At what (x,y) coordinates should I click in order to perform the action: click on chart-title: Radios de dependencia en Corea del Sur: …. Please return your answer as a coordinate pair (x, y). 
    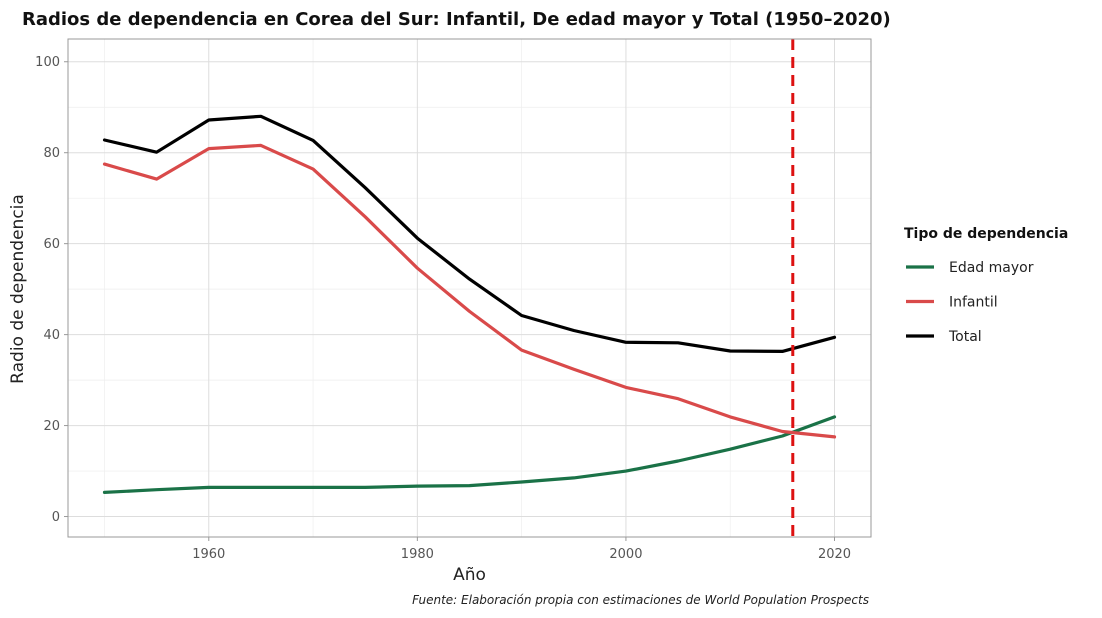
    Looking at the image, I should click on (456, 19).